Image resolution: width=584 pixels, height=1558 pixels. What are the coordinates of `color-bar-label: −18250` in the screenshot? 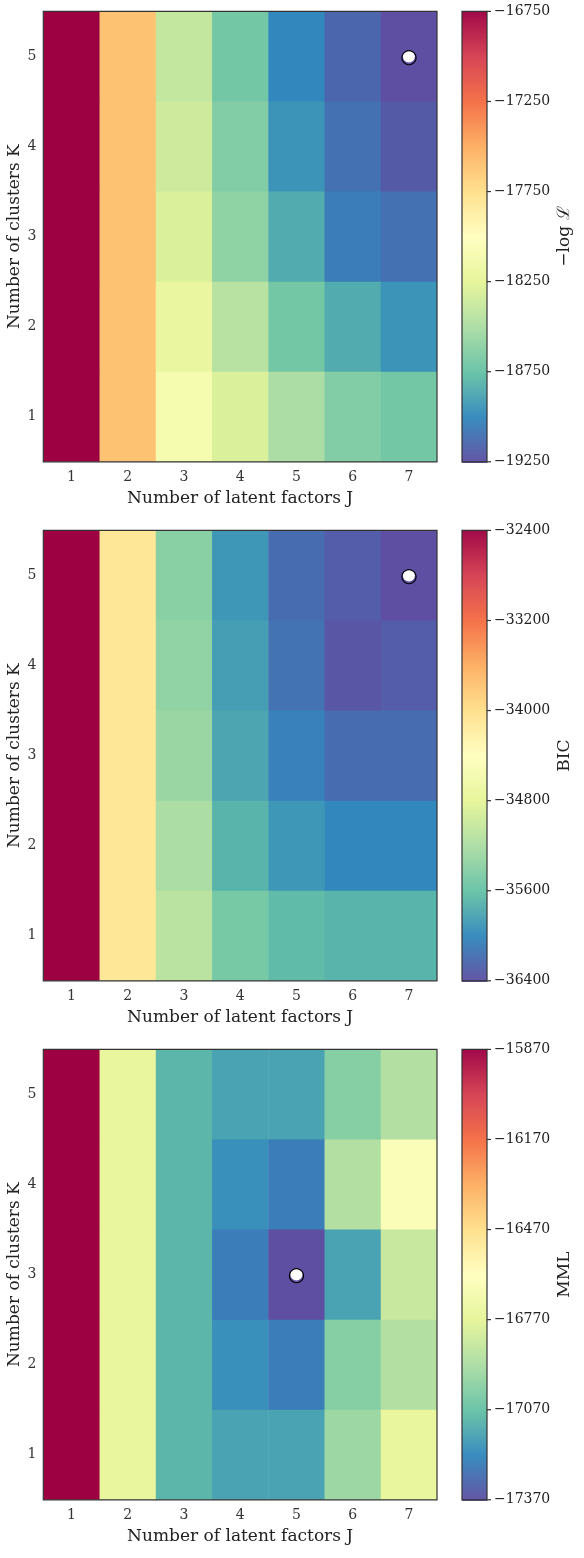 It's located at (522, 280).